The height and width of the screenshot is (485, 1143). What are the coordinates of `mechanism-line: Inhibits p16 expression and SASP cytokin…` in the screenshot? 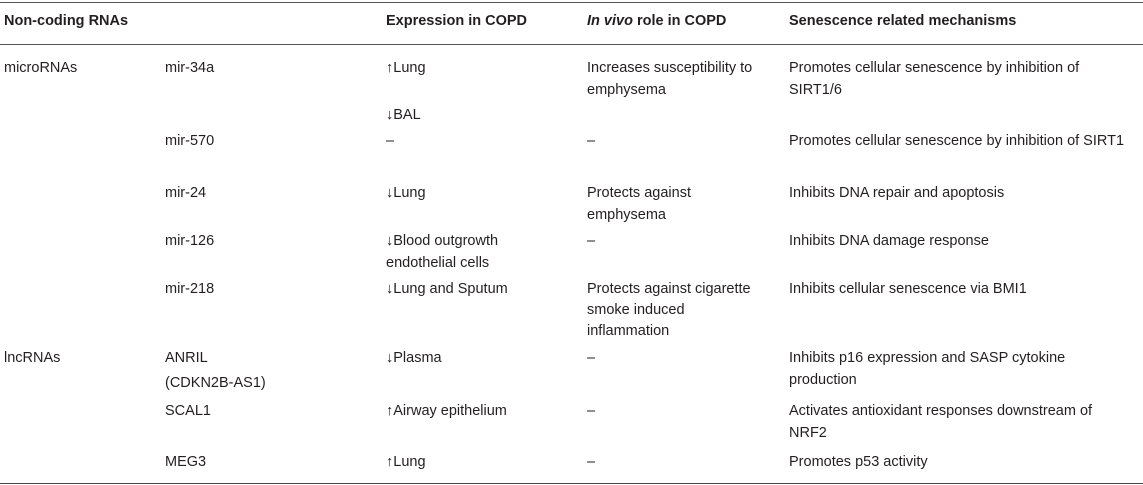 It's located at (927, 358).